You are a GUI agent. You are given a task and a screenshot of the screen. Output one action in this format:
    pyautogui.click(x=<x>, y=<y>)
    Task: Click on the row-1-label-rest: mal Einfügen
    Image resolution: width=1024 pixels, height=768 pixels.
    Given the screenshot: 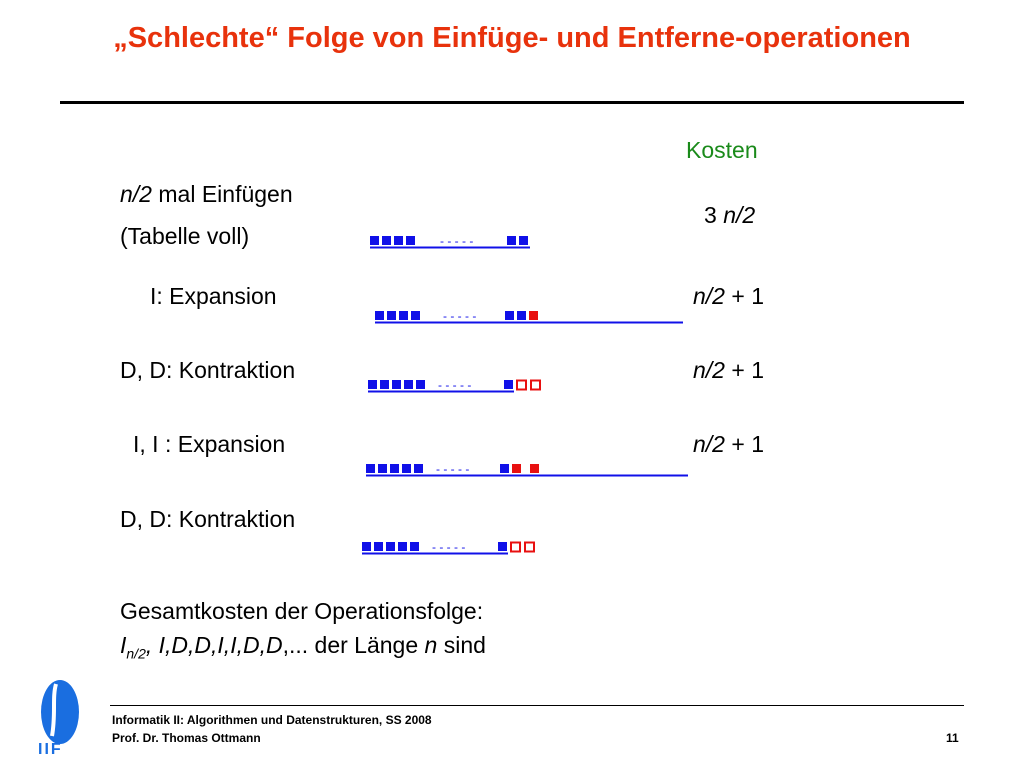 What is the action you would take?
    pyautogui.click(x=222, y=194)
    